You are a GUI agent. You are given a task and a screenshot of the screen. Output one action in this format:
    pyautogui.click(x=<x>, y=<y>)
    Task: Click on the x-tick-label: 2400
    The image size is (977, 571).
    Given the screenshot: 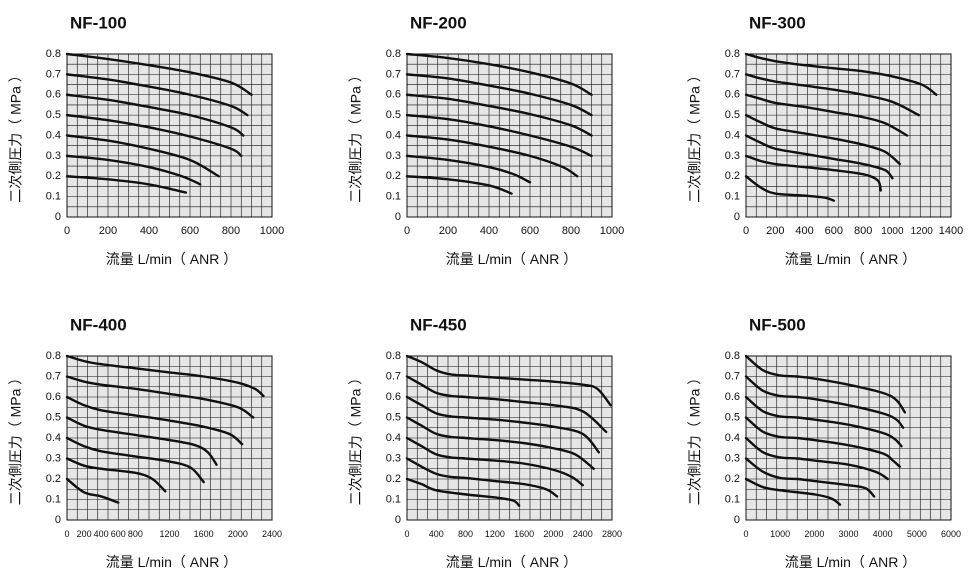 What is the action you would take?
    pyautogui.click(x=272, y=534)
    